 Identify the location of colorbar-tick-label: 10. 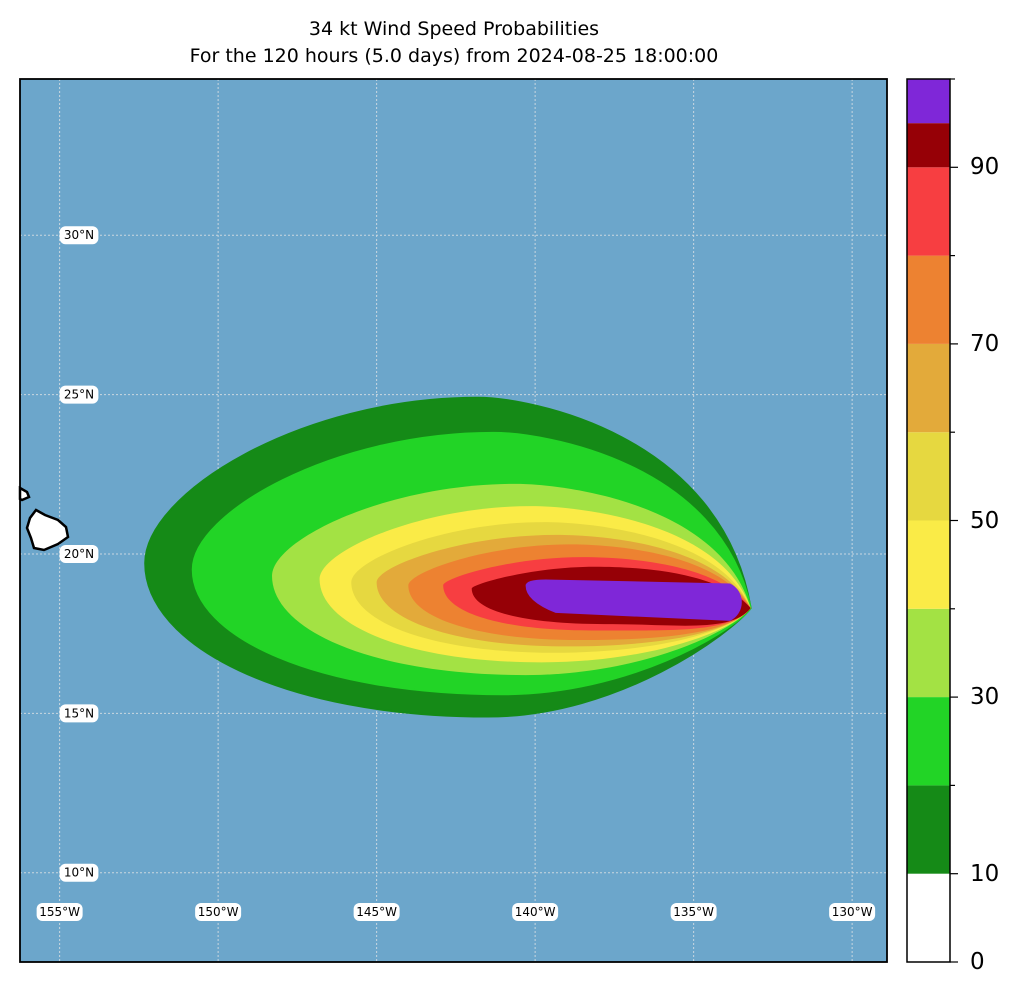
(985, 873).